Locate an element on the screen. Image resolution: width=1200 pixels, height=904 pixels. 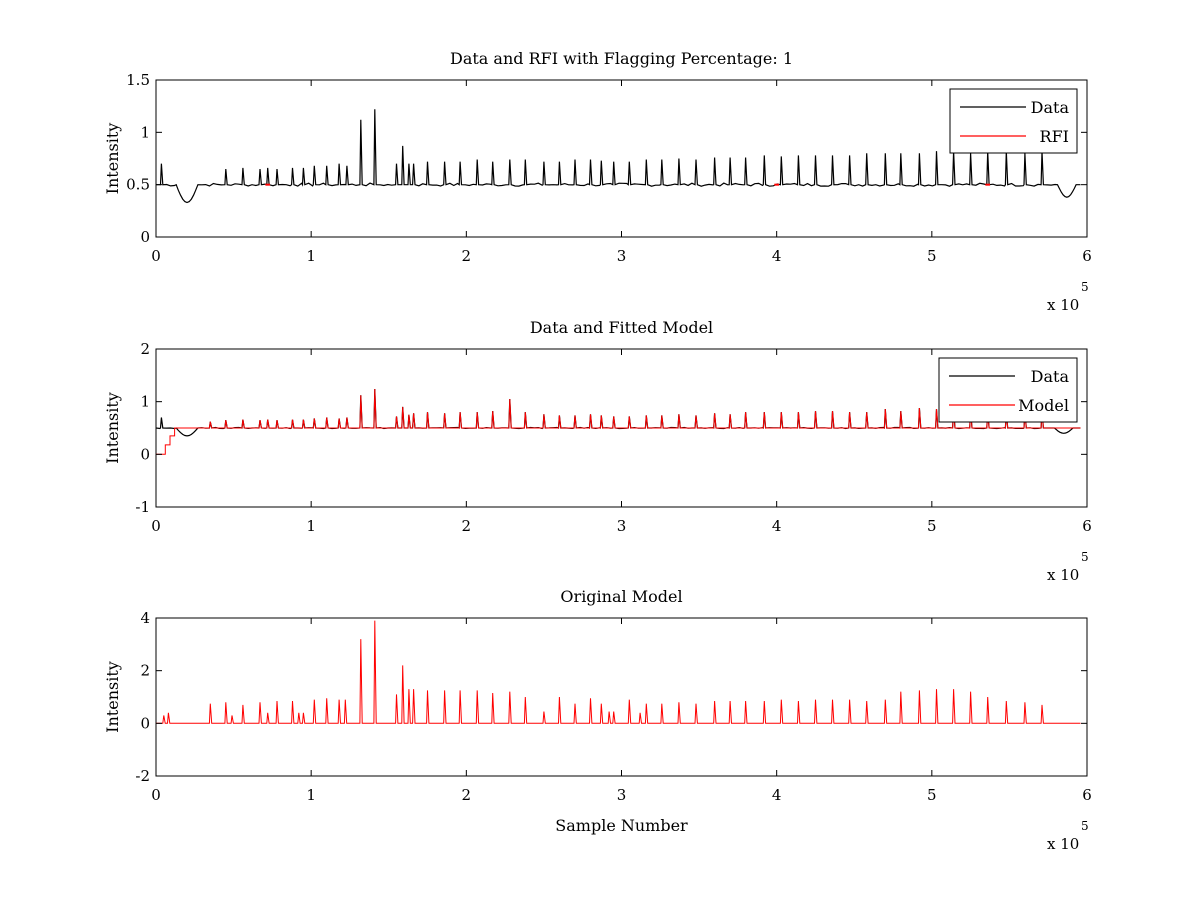
original-model-line is located at coordinates (618, 672).